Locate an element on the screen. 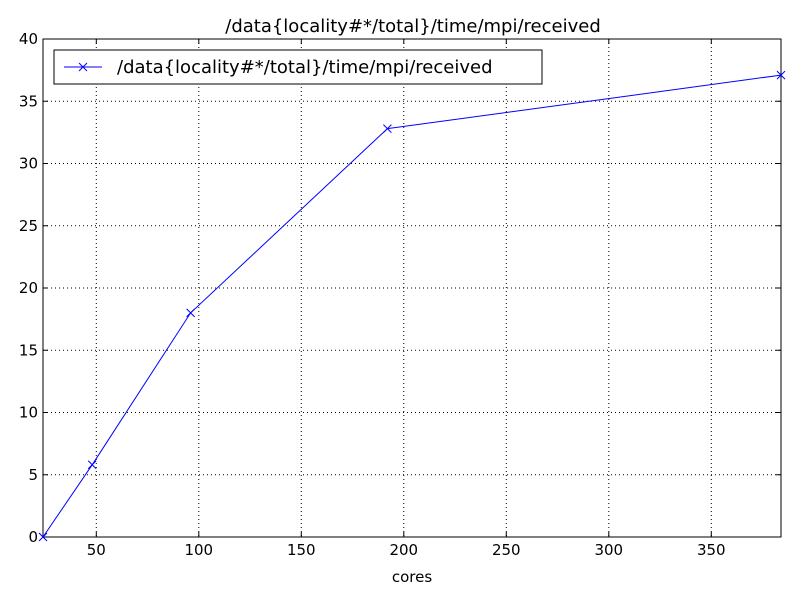  x-tick-label: 200 is located at coordinates (403, 550).